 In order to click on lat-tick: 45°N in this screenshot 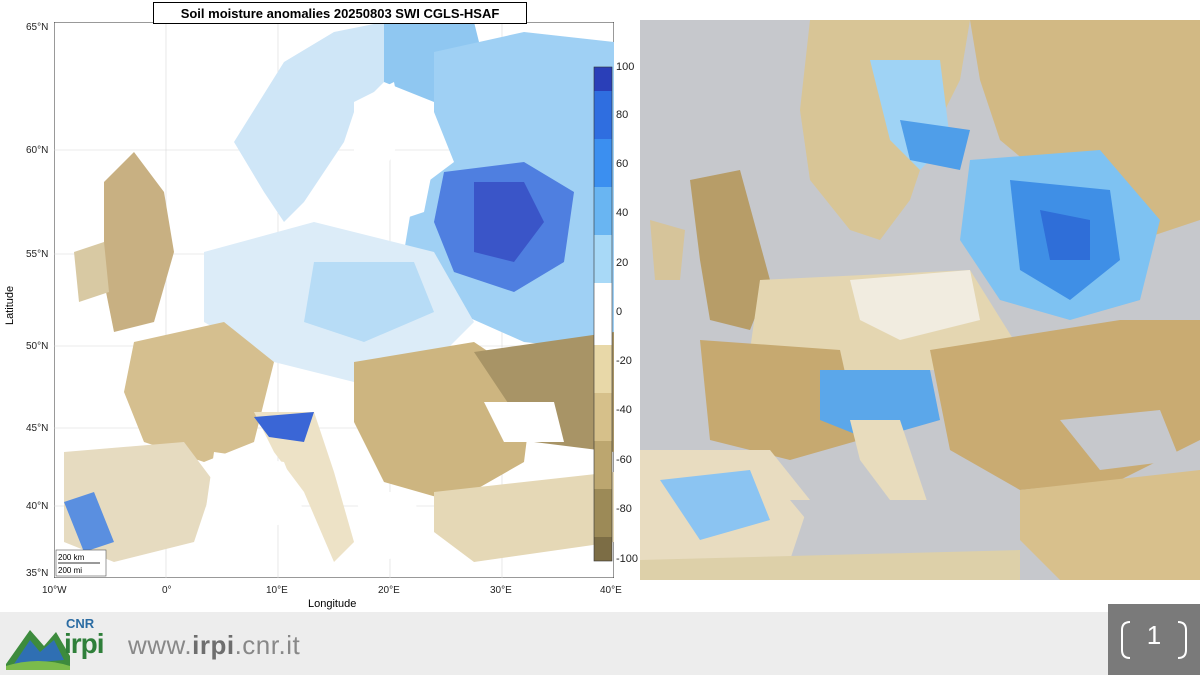, I will do `click(37, 428)`.